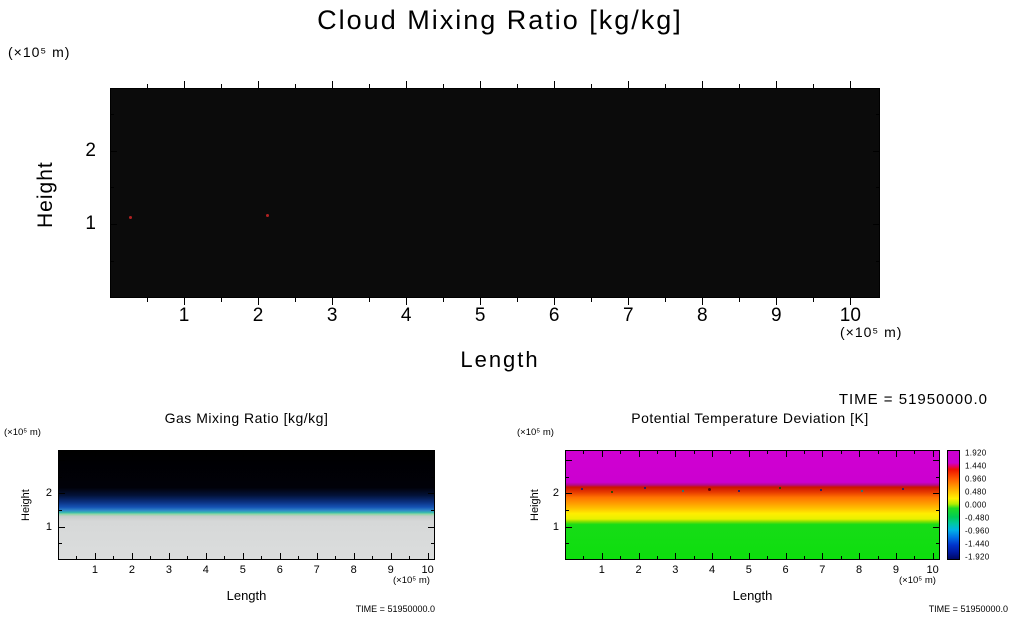  I want to click on cloud-y-axis-unit-label: (×10⁵ m), so click(39, 52).